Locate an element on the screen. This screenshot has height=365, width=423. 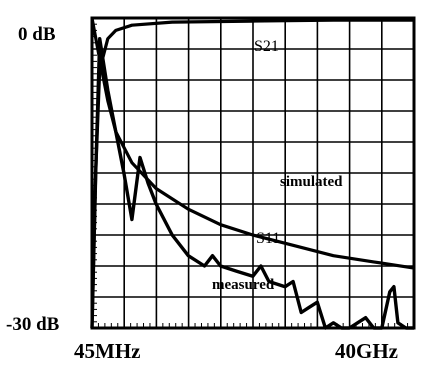
x-tick-label-right: 40GHz is located at coordinates (366, 351).